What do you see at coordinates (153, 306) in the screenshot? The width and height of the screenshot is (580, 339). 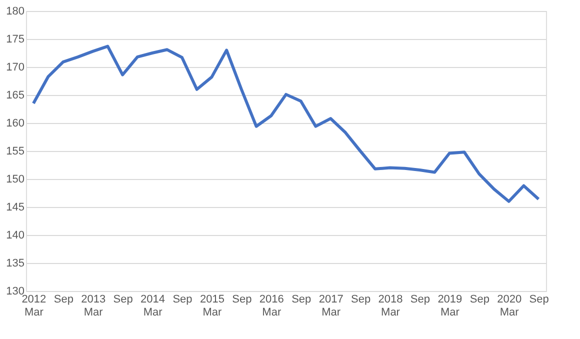 I see `x-tick-label: 2014 Mar` at bounding box center [153, 306].